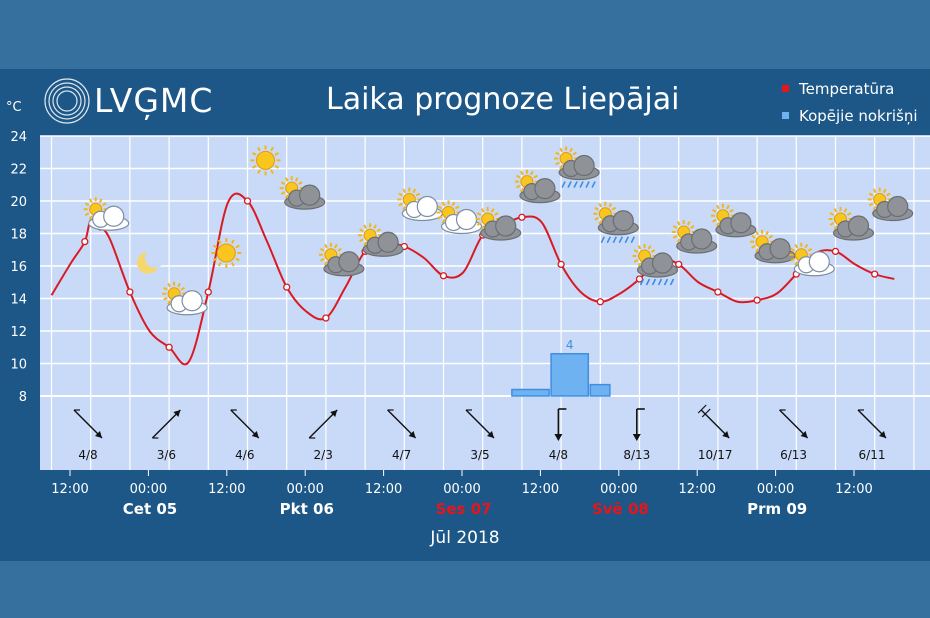 The height and width of the screenshot is (618, 930). Describe the element at coordinates (503, 99) in the screenshot. I see `page-title: Laika prognoze Liepājai` at that location.